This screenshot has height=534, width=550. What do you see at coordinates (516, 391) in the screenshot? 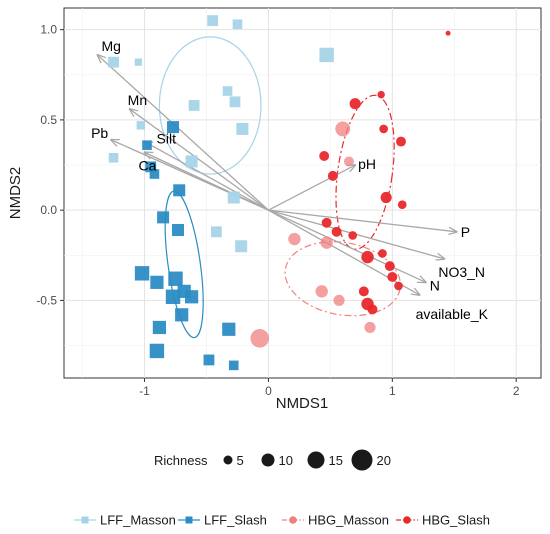
I see `x-tick-label: 2` at bounding box center [516, 391].